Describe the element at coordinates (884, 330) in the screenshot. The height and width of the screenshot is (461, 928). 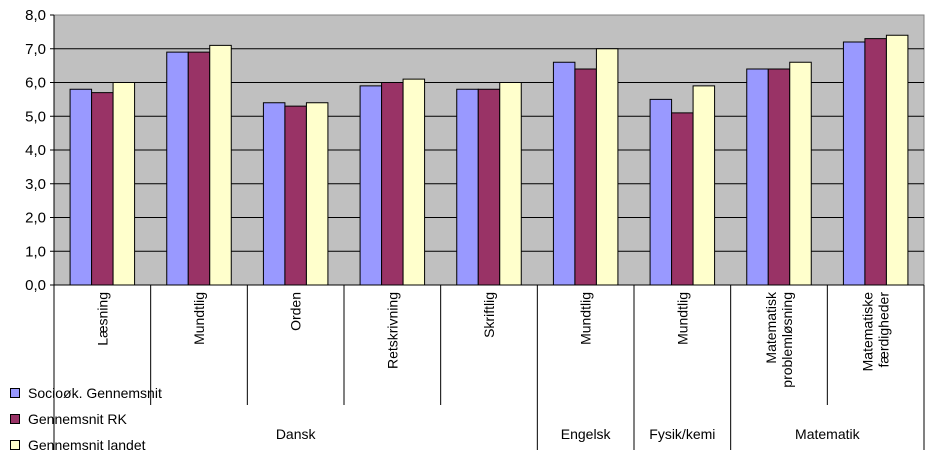
I see `category-label-line: færdigheder` at that location.